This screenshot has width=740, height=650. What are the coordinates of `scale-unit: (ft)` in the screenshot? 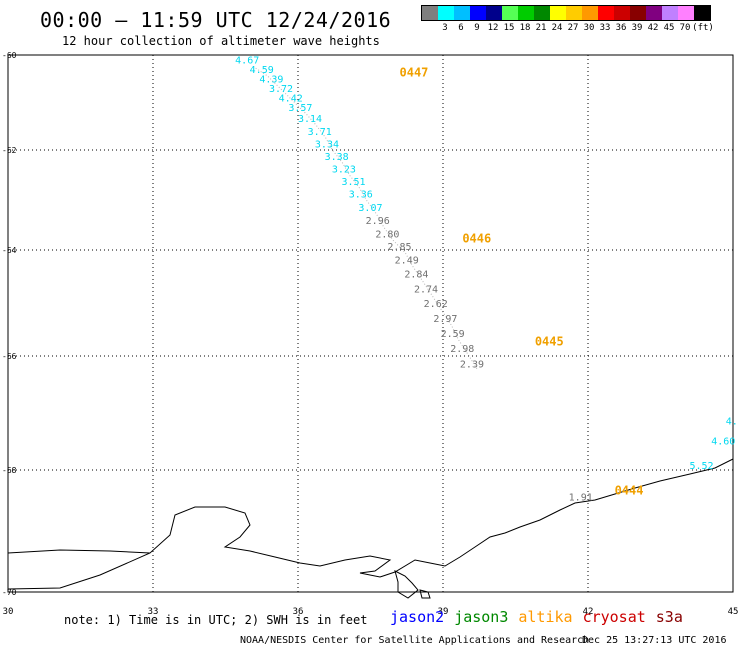 It's located at (703, 28).